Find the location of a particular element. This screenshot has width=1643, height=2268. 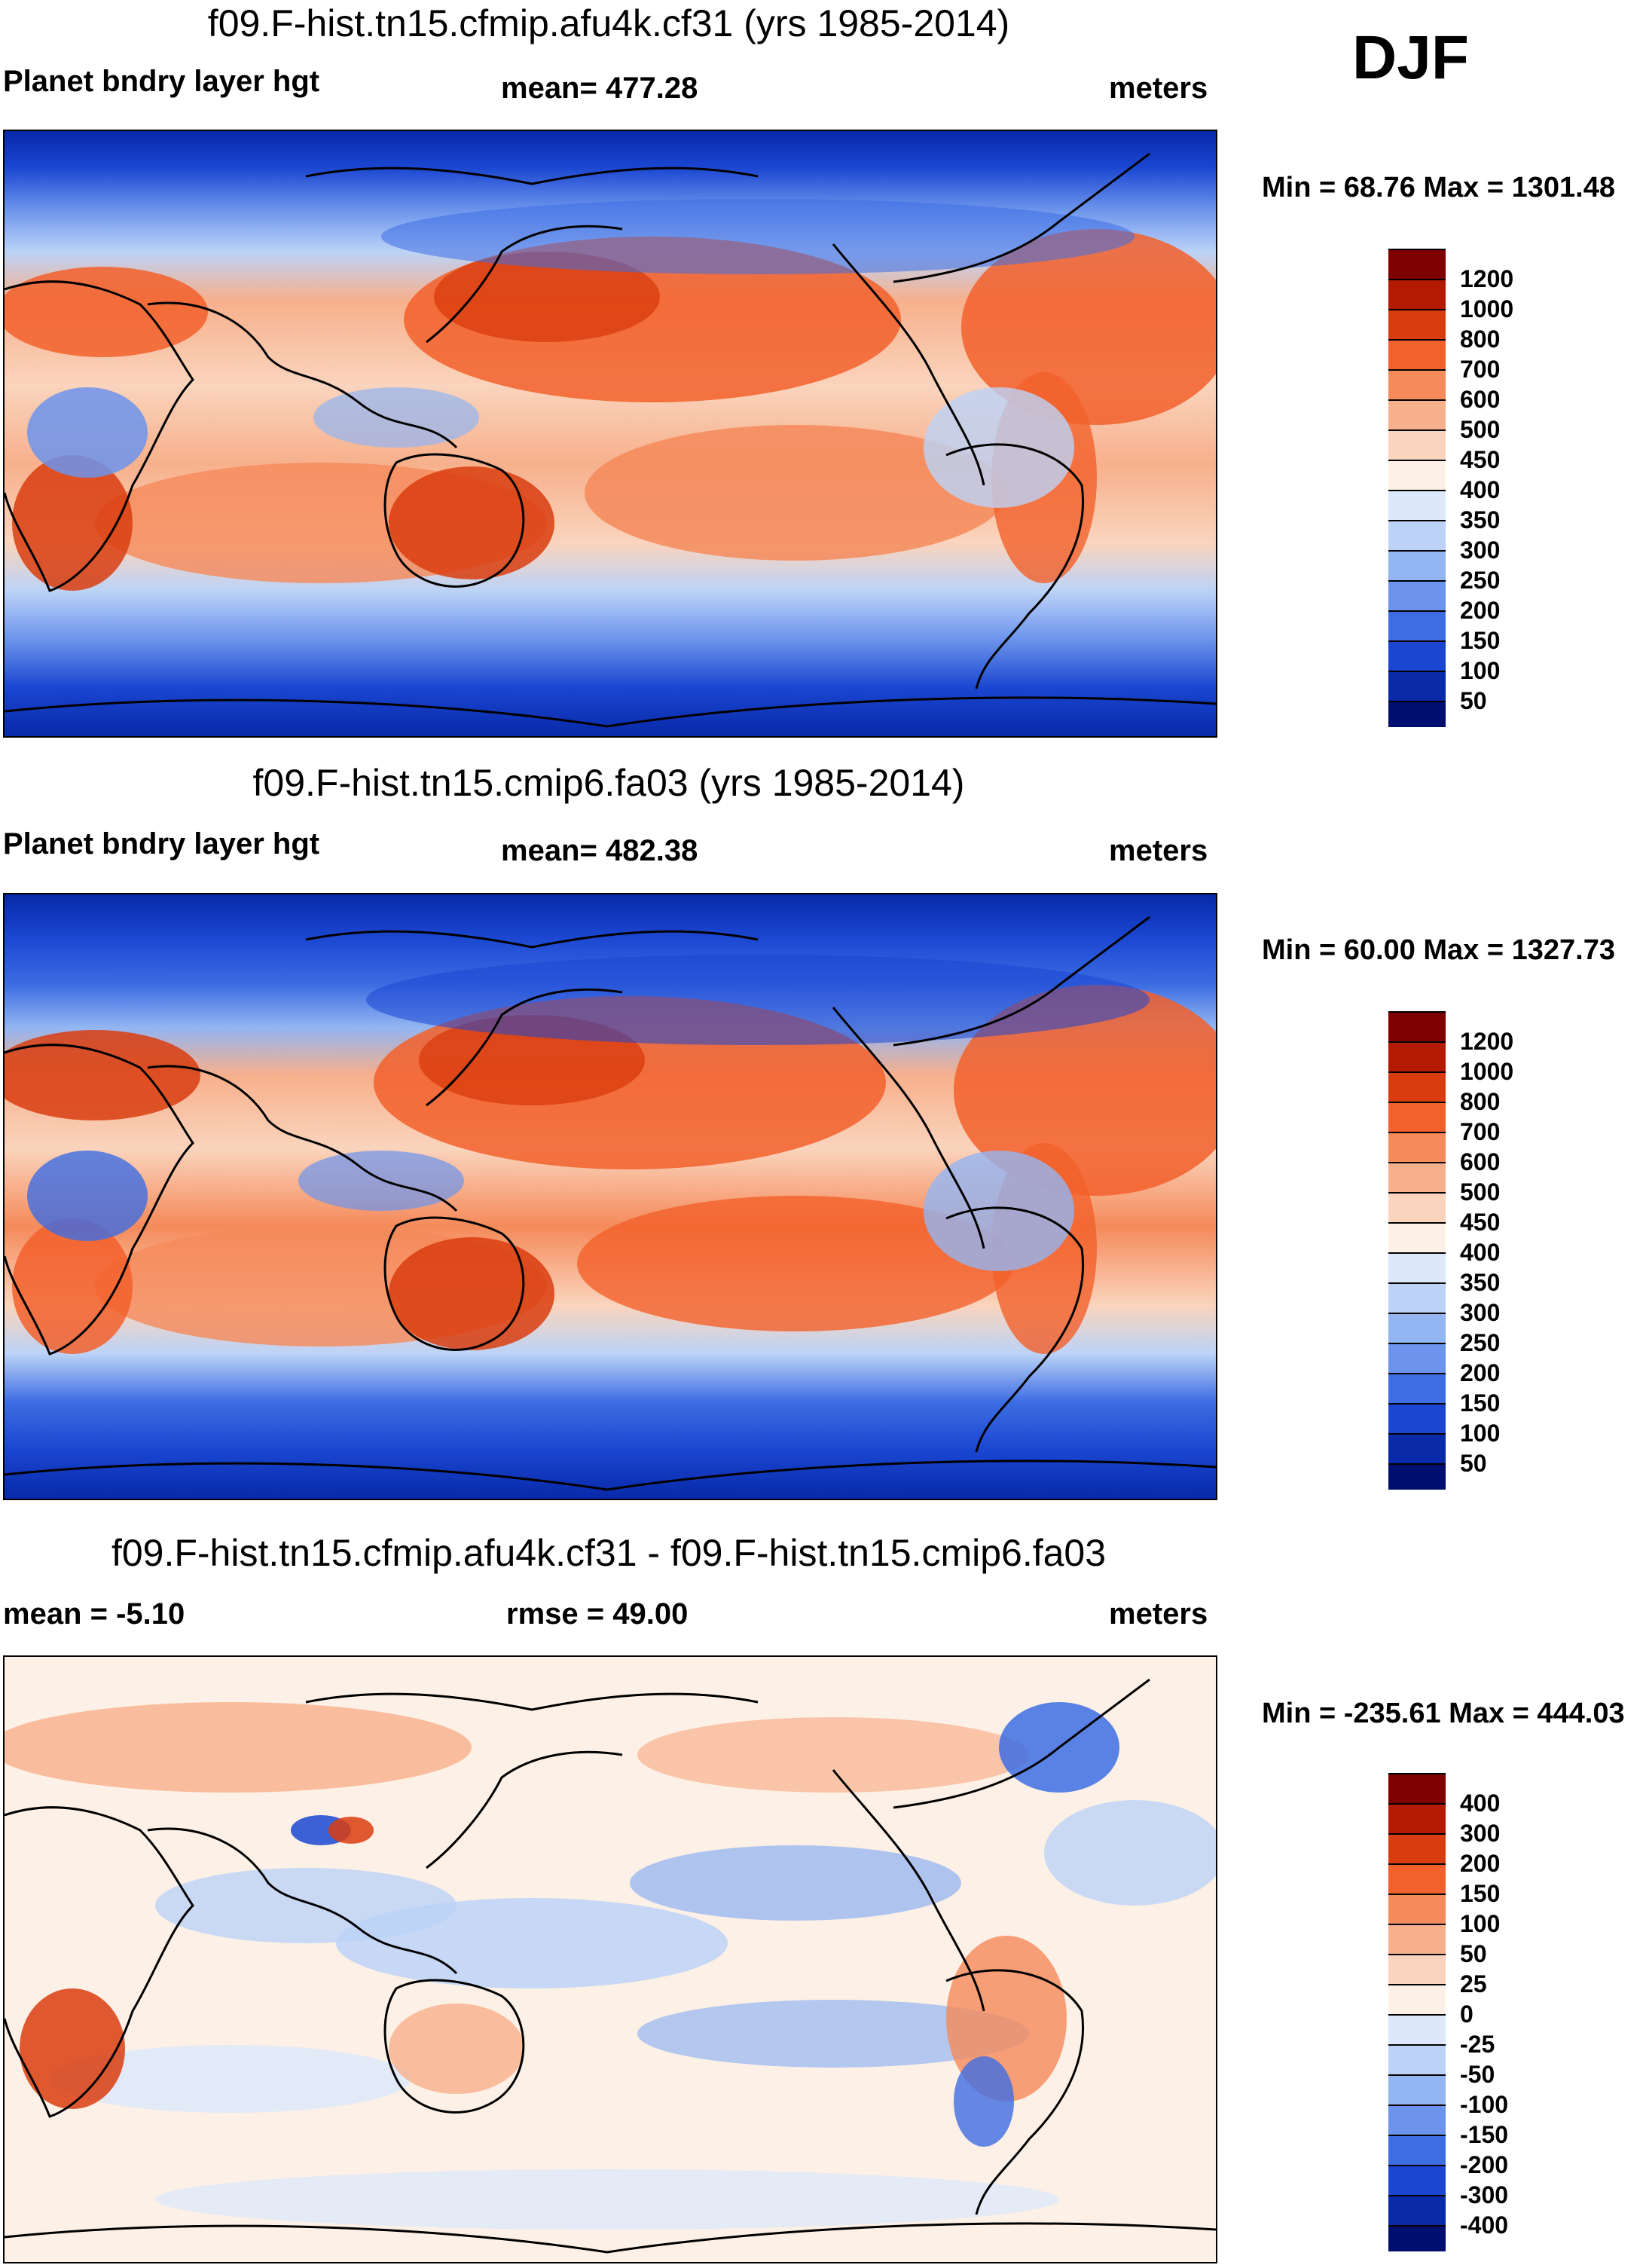

panel-3-rmse-label: rmse = 49.00 is located at coordinates (597, 1614).